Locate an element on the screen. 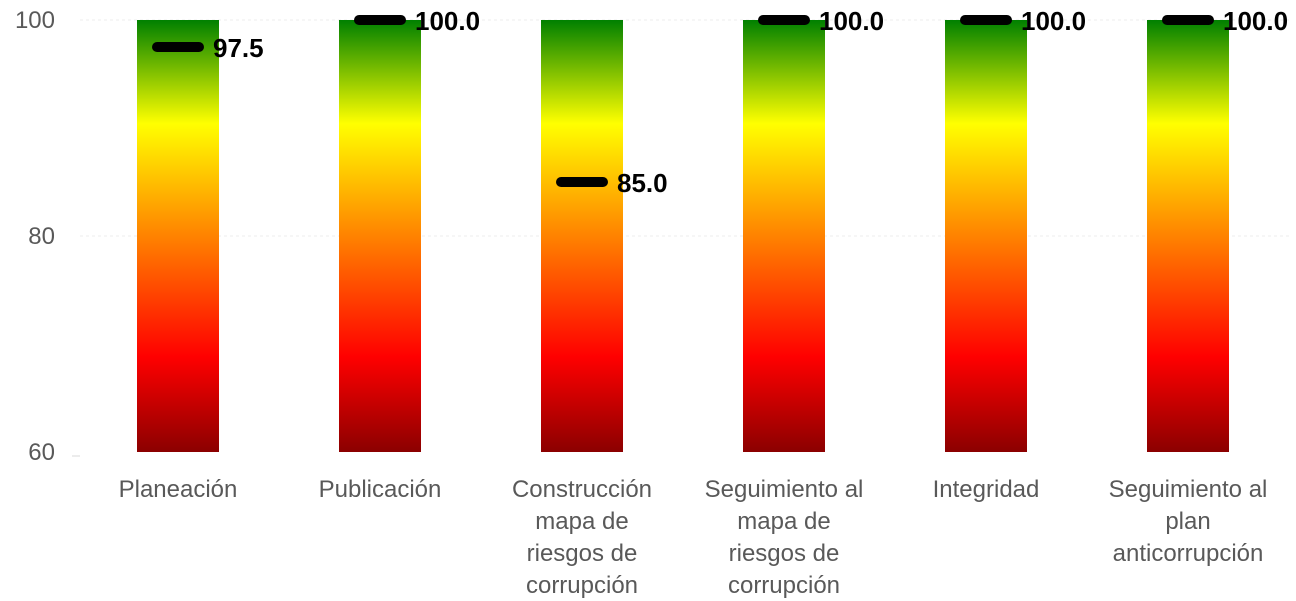 This screenshot has width=1296, height=601. category-label-line: Publicación is located at coordinates (380, 489).